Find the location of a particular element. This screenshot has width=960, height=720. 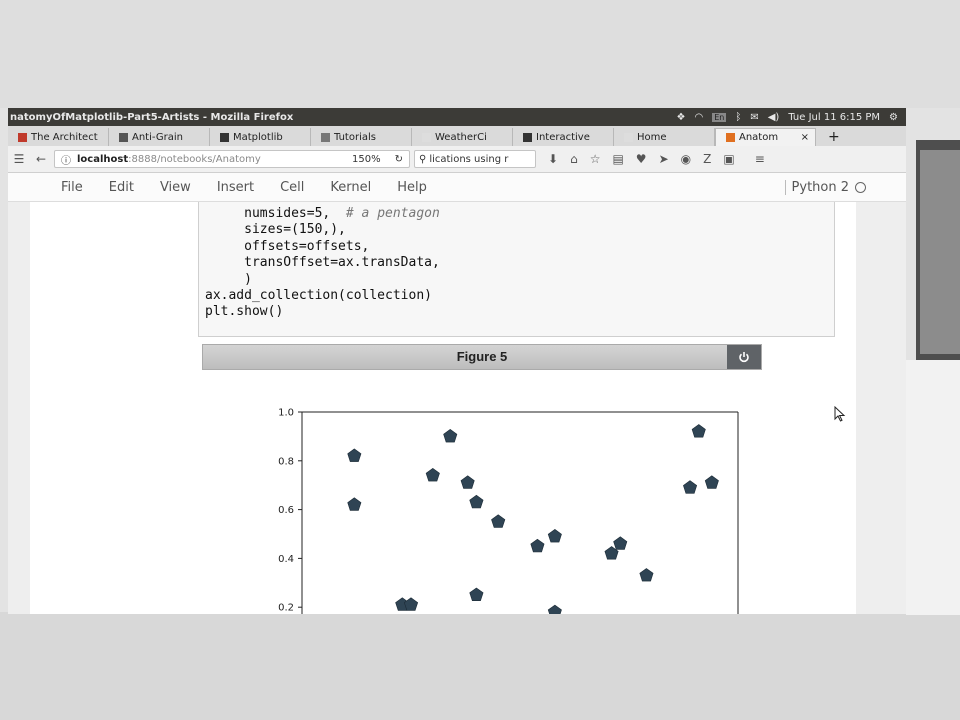

tab-label: The Architect is located at coordinates (64, 137).